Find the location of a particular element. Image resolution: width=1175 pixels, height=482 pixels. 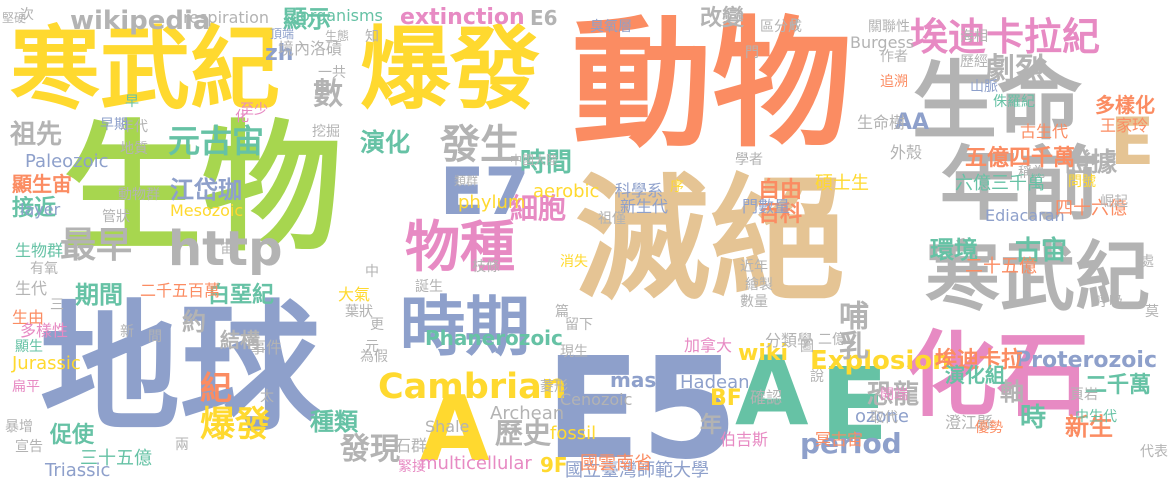

cloud-word: 區分成 is located at coordinates (781, 27).